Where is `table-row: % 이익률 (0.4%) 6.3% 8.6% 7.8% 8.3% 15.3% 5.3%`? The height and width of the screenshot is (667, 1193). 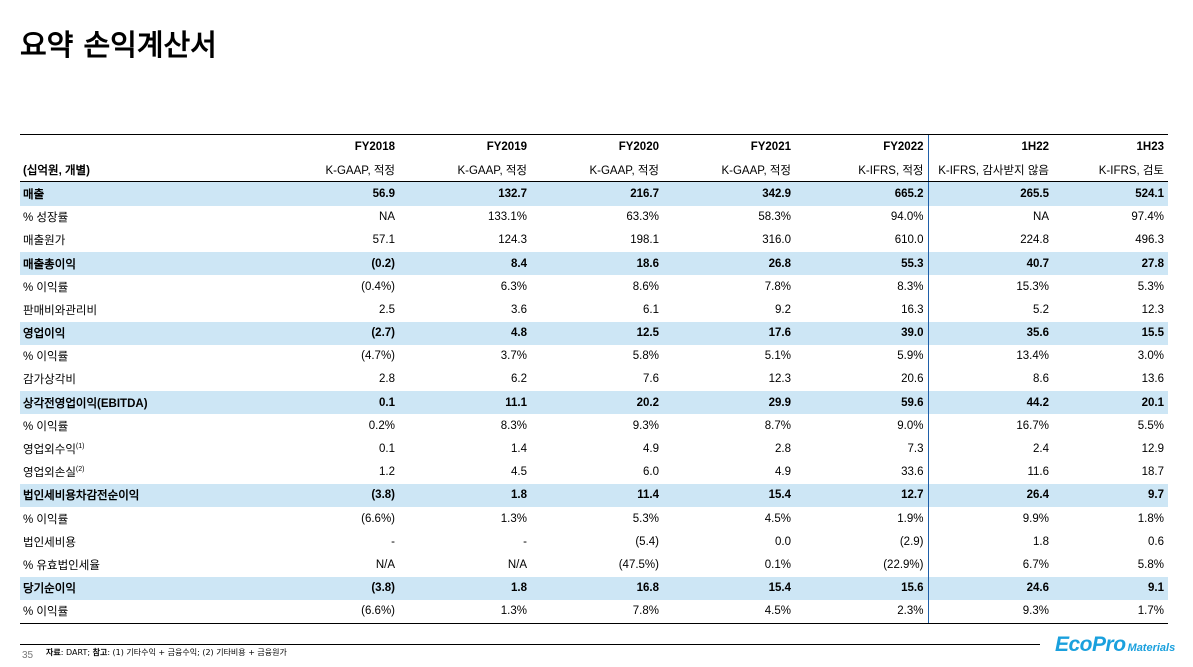
table-row: % 이익률 (0.4%) 6.3% 8.6% 7.8% 8.3% 15.3% 5.3% is located at coordinates (594, 287).